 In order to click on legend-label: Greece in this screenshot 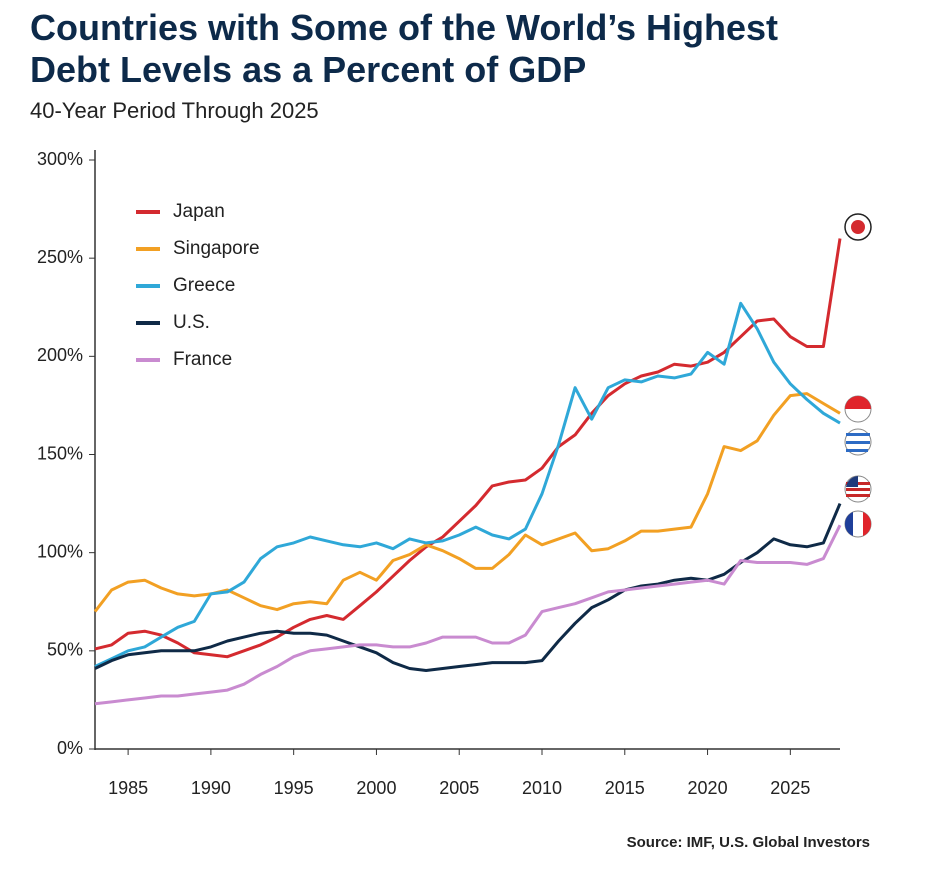, I will do `click(204, 285)`.